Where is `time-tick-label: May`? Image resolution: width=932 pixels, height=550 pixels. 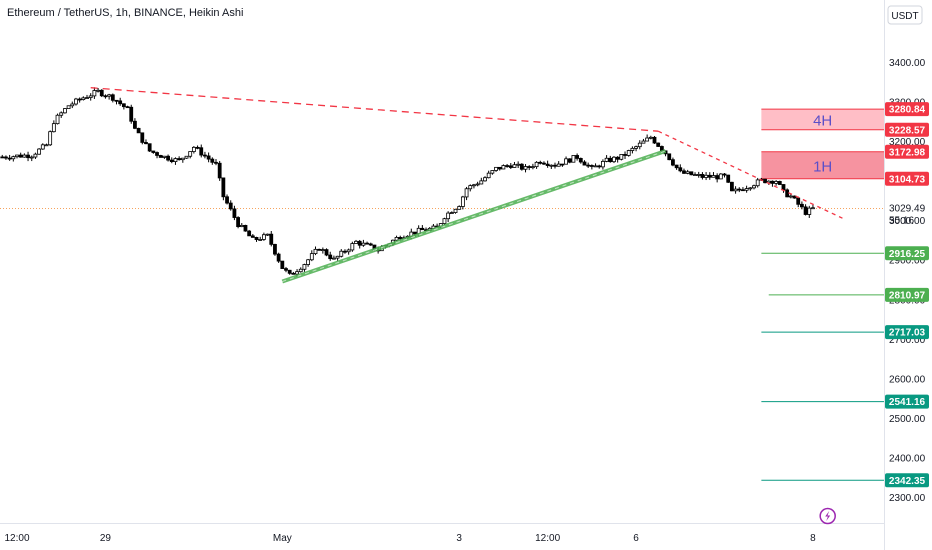
time-tick-label: May is located at coordinates (282, 538).